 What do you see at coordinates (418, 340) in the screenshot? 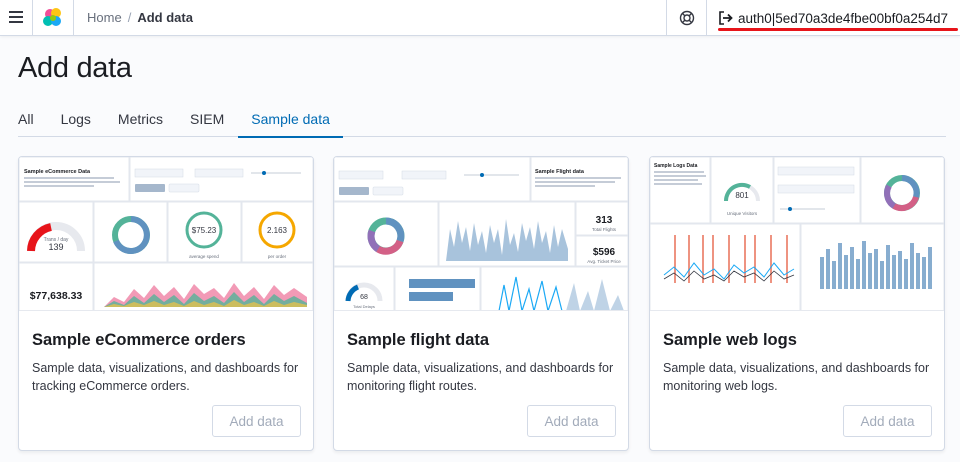
I see `card-title: Sample flight data` at bounding box center [418, 340].